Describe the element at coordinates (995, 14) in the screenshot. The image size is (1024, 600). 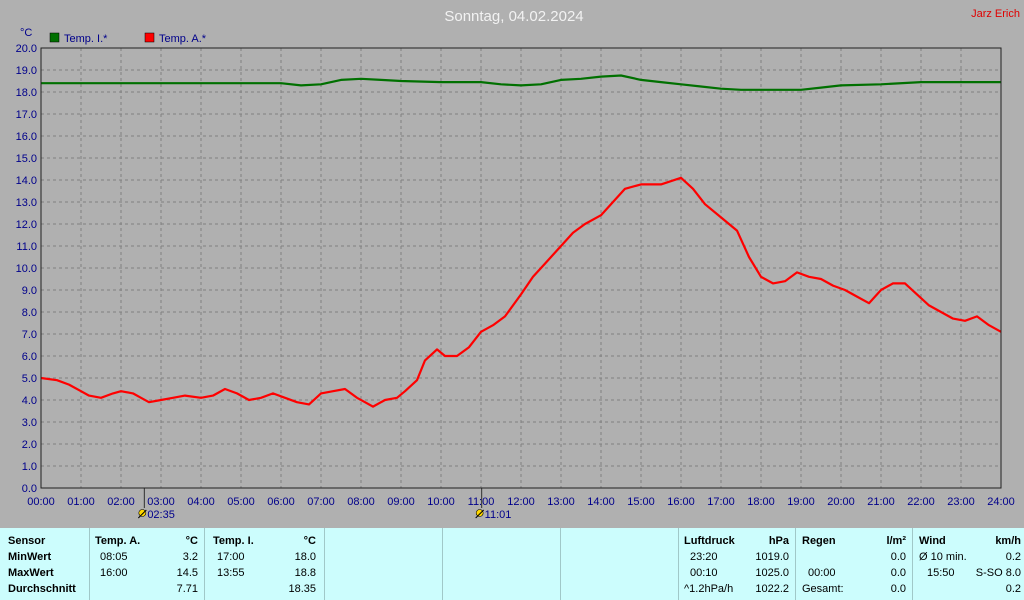
I see `author-label: Jarz Erich` at that location.